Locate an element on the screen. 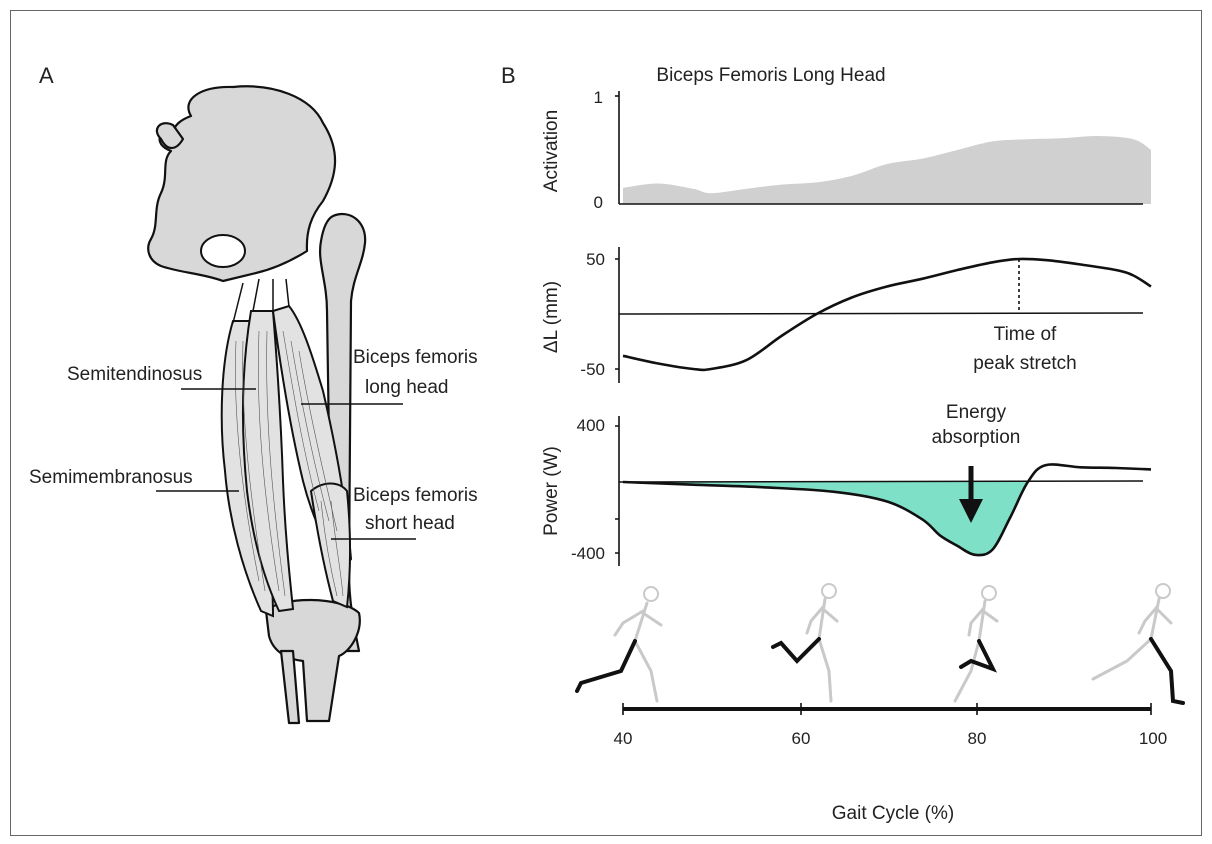 This screenshot has height=844, width=1212. length-subplot: 50 -50 ΔL (mm) Time of peak stretch is located at coordinates (846, 315).